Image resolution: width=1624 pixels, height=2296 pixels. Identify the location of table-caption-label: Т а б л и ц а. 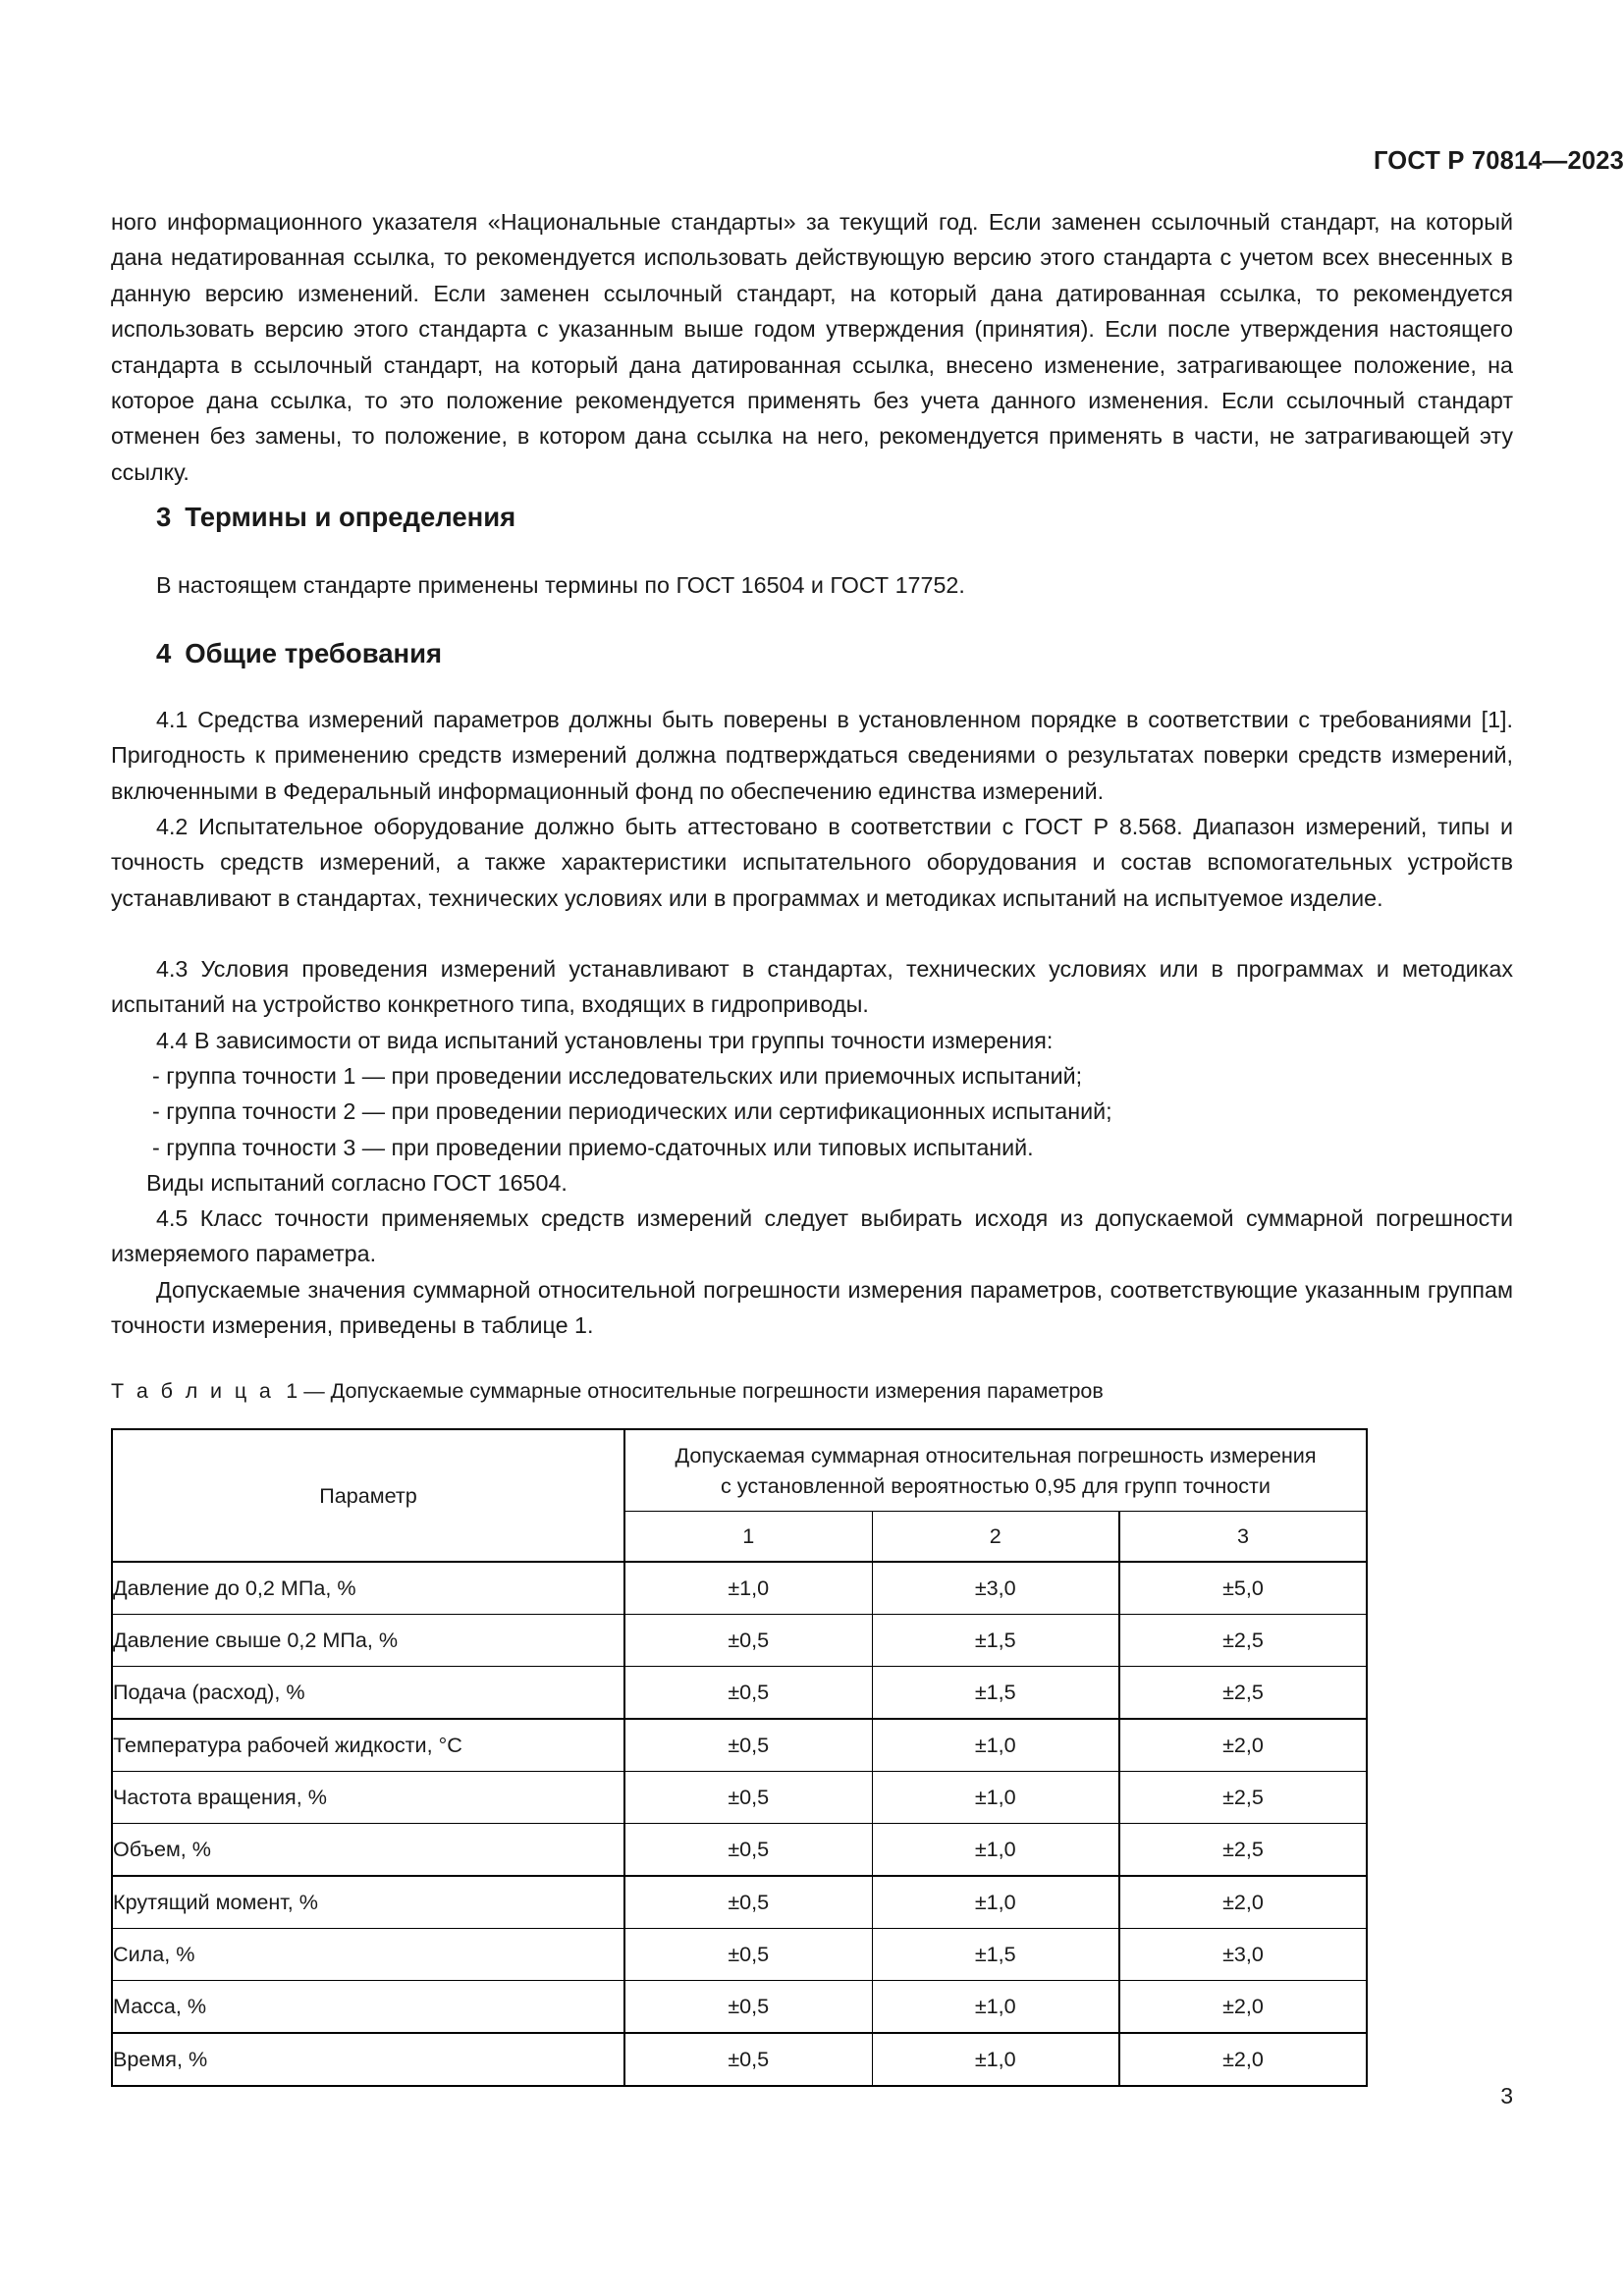
(193, 1391).